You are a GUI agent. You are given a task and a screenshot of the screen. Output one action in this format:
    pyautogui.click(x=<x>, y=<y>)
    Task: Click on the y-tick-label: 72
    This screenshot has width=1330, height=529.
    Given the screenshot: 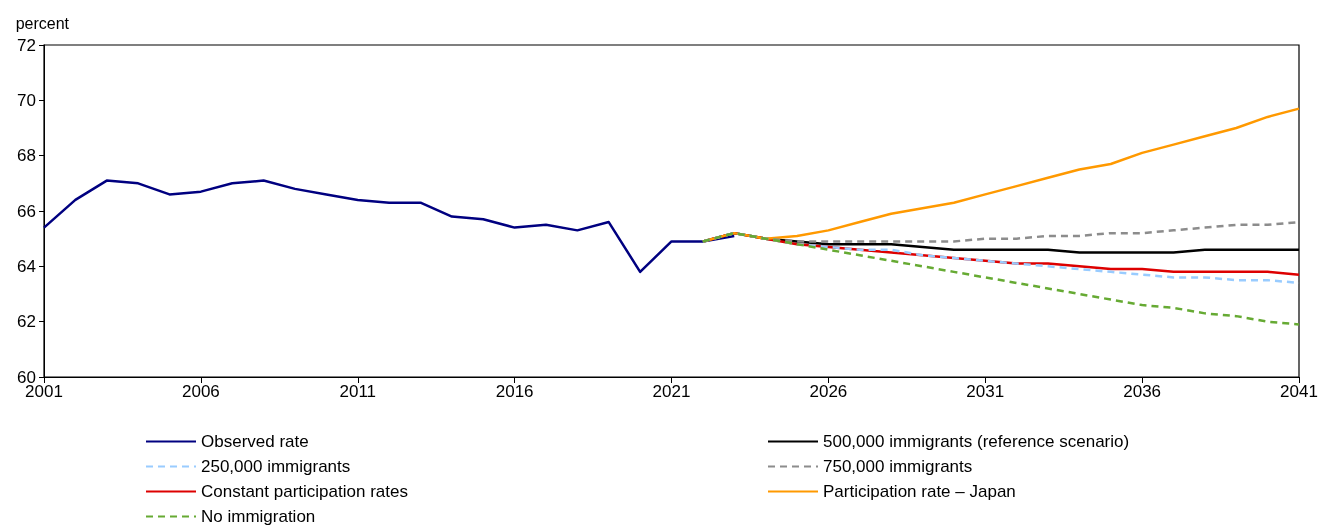 What is the action you would take?
    pyautogui.click(x=26, y=45)
    